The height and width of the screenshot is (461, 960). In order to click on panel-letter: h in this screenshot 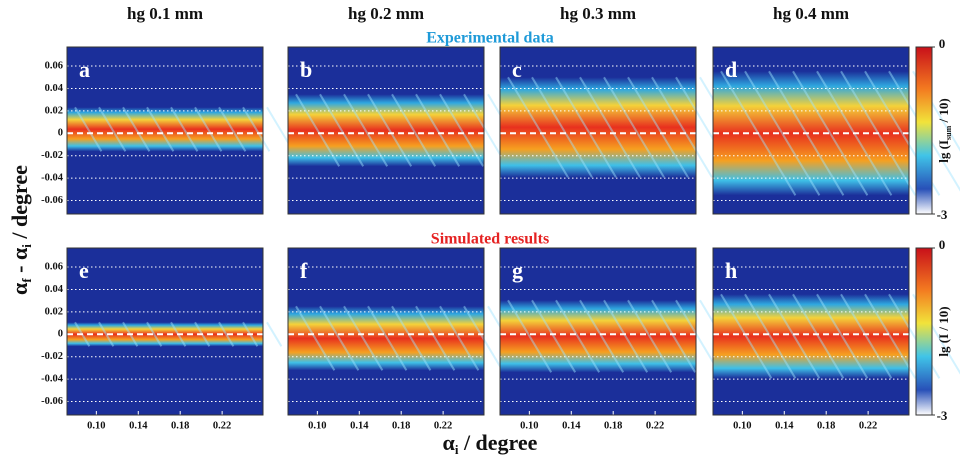, I will do `click(731, 270)`.